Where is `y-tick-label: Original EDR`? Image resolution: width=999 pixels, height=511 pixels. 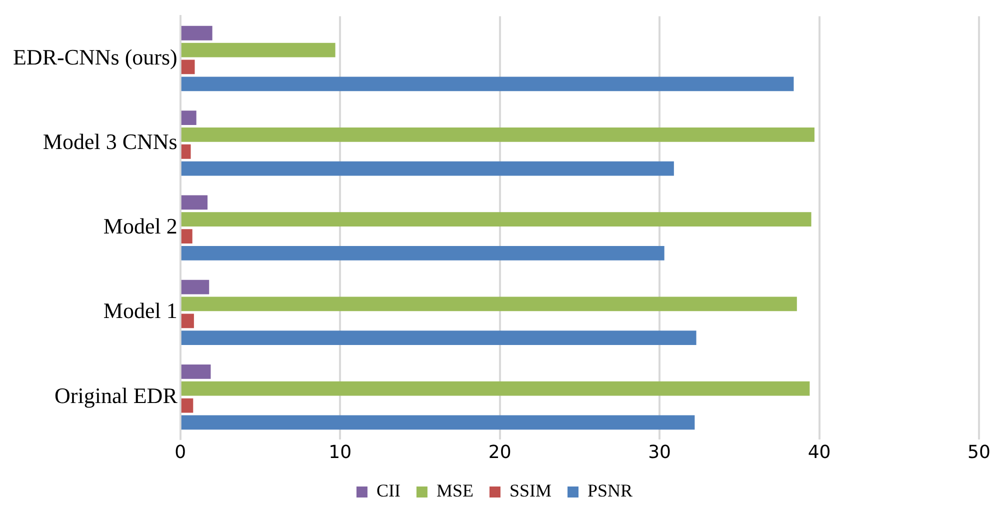
y-tick-label: Original EDR is located at coordinates (116, 395).